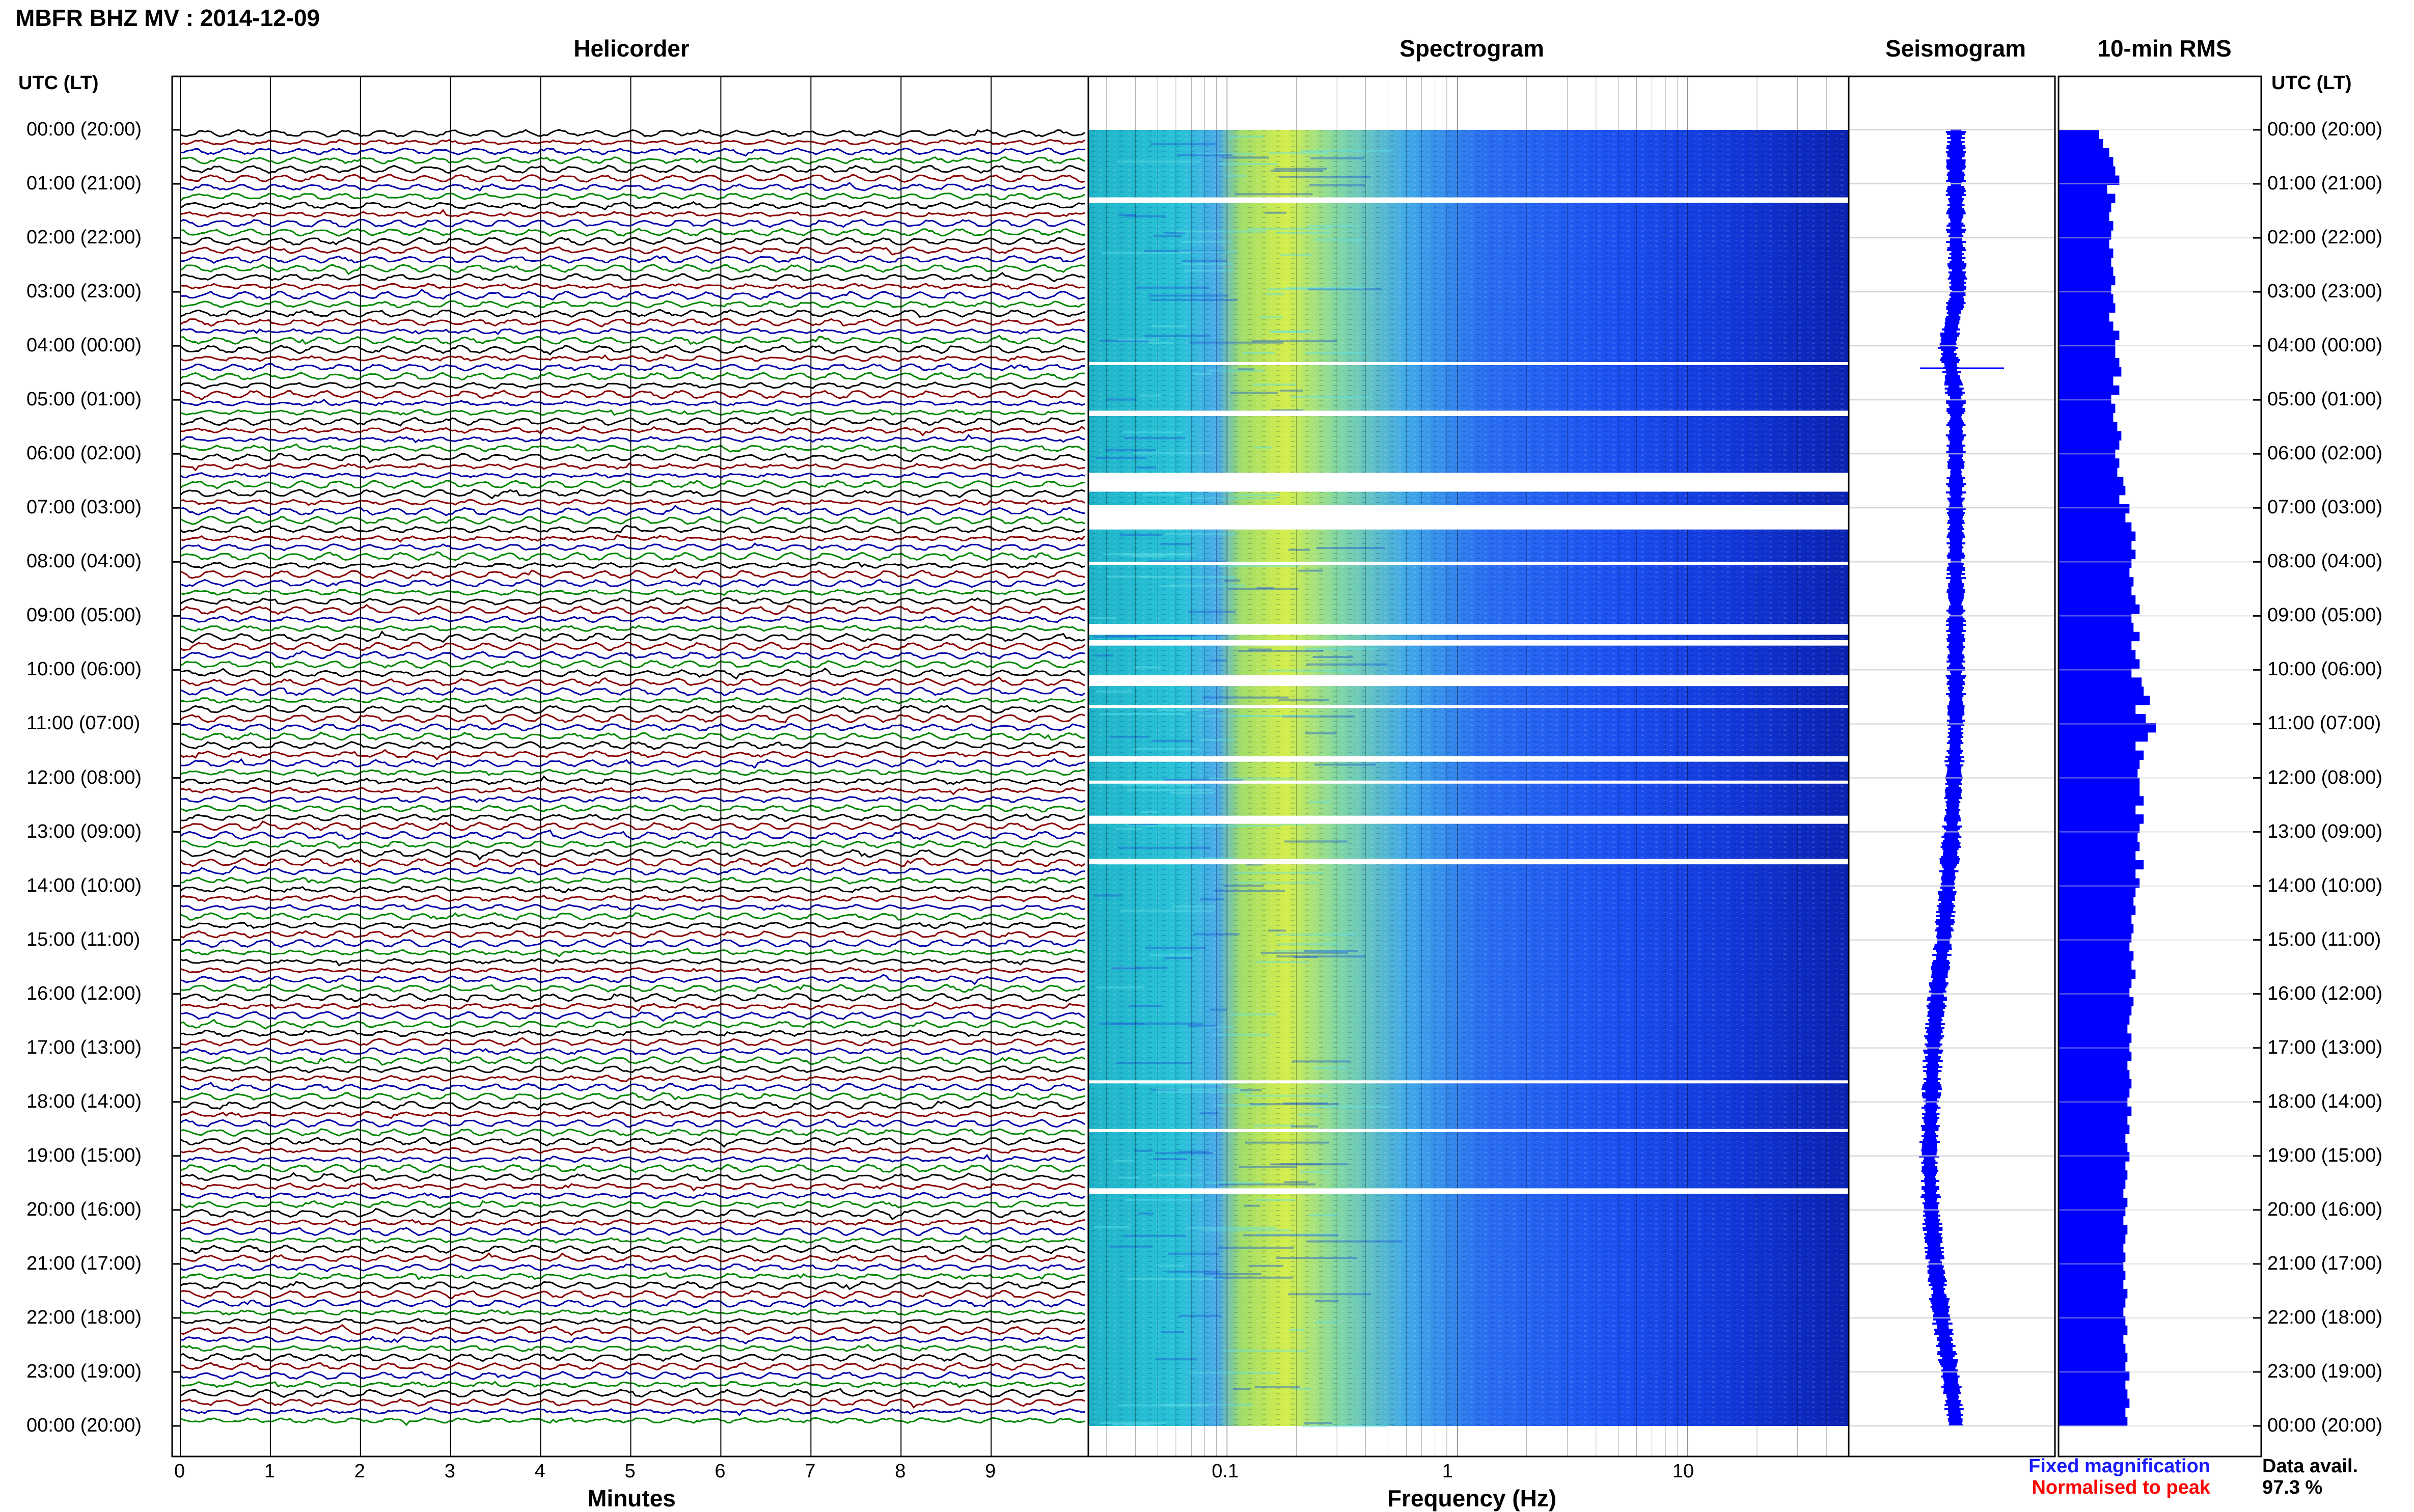 The image size is (2414, 1512). What do you see at coordinates (2325, 615) in the screenshot?
I see `time-label-right: 09:00 (05:00)` at bounding box center [2325, 615].